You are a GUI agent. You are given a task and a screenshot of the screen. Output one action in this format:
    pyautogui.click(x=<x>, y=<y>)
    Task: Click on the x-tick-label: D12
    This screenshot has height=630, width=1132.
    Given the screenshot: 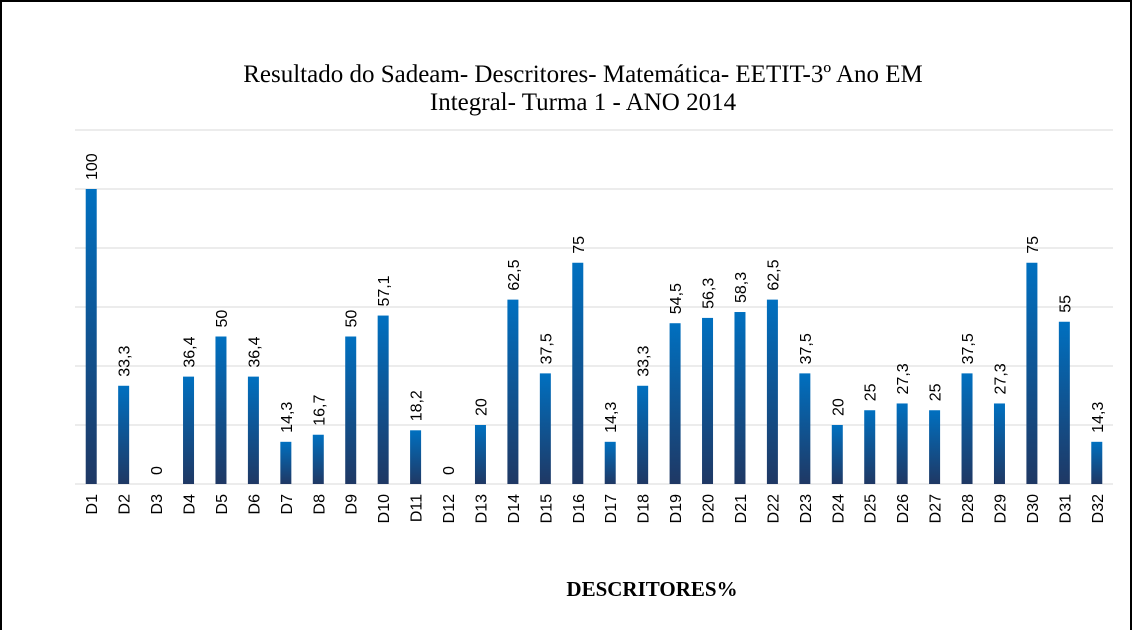 What is the action you would take?
    pyautogui.click(x=449, y=508)
    